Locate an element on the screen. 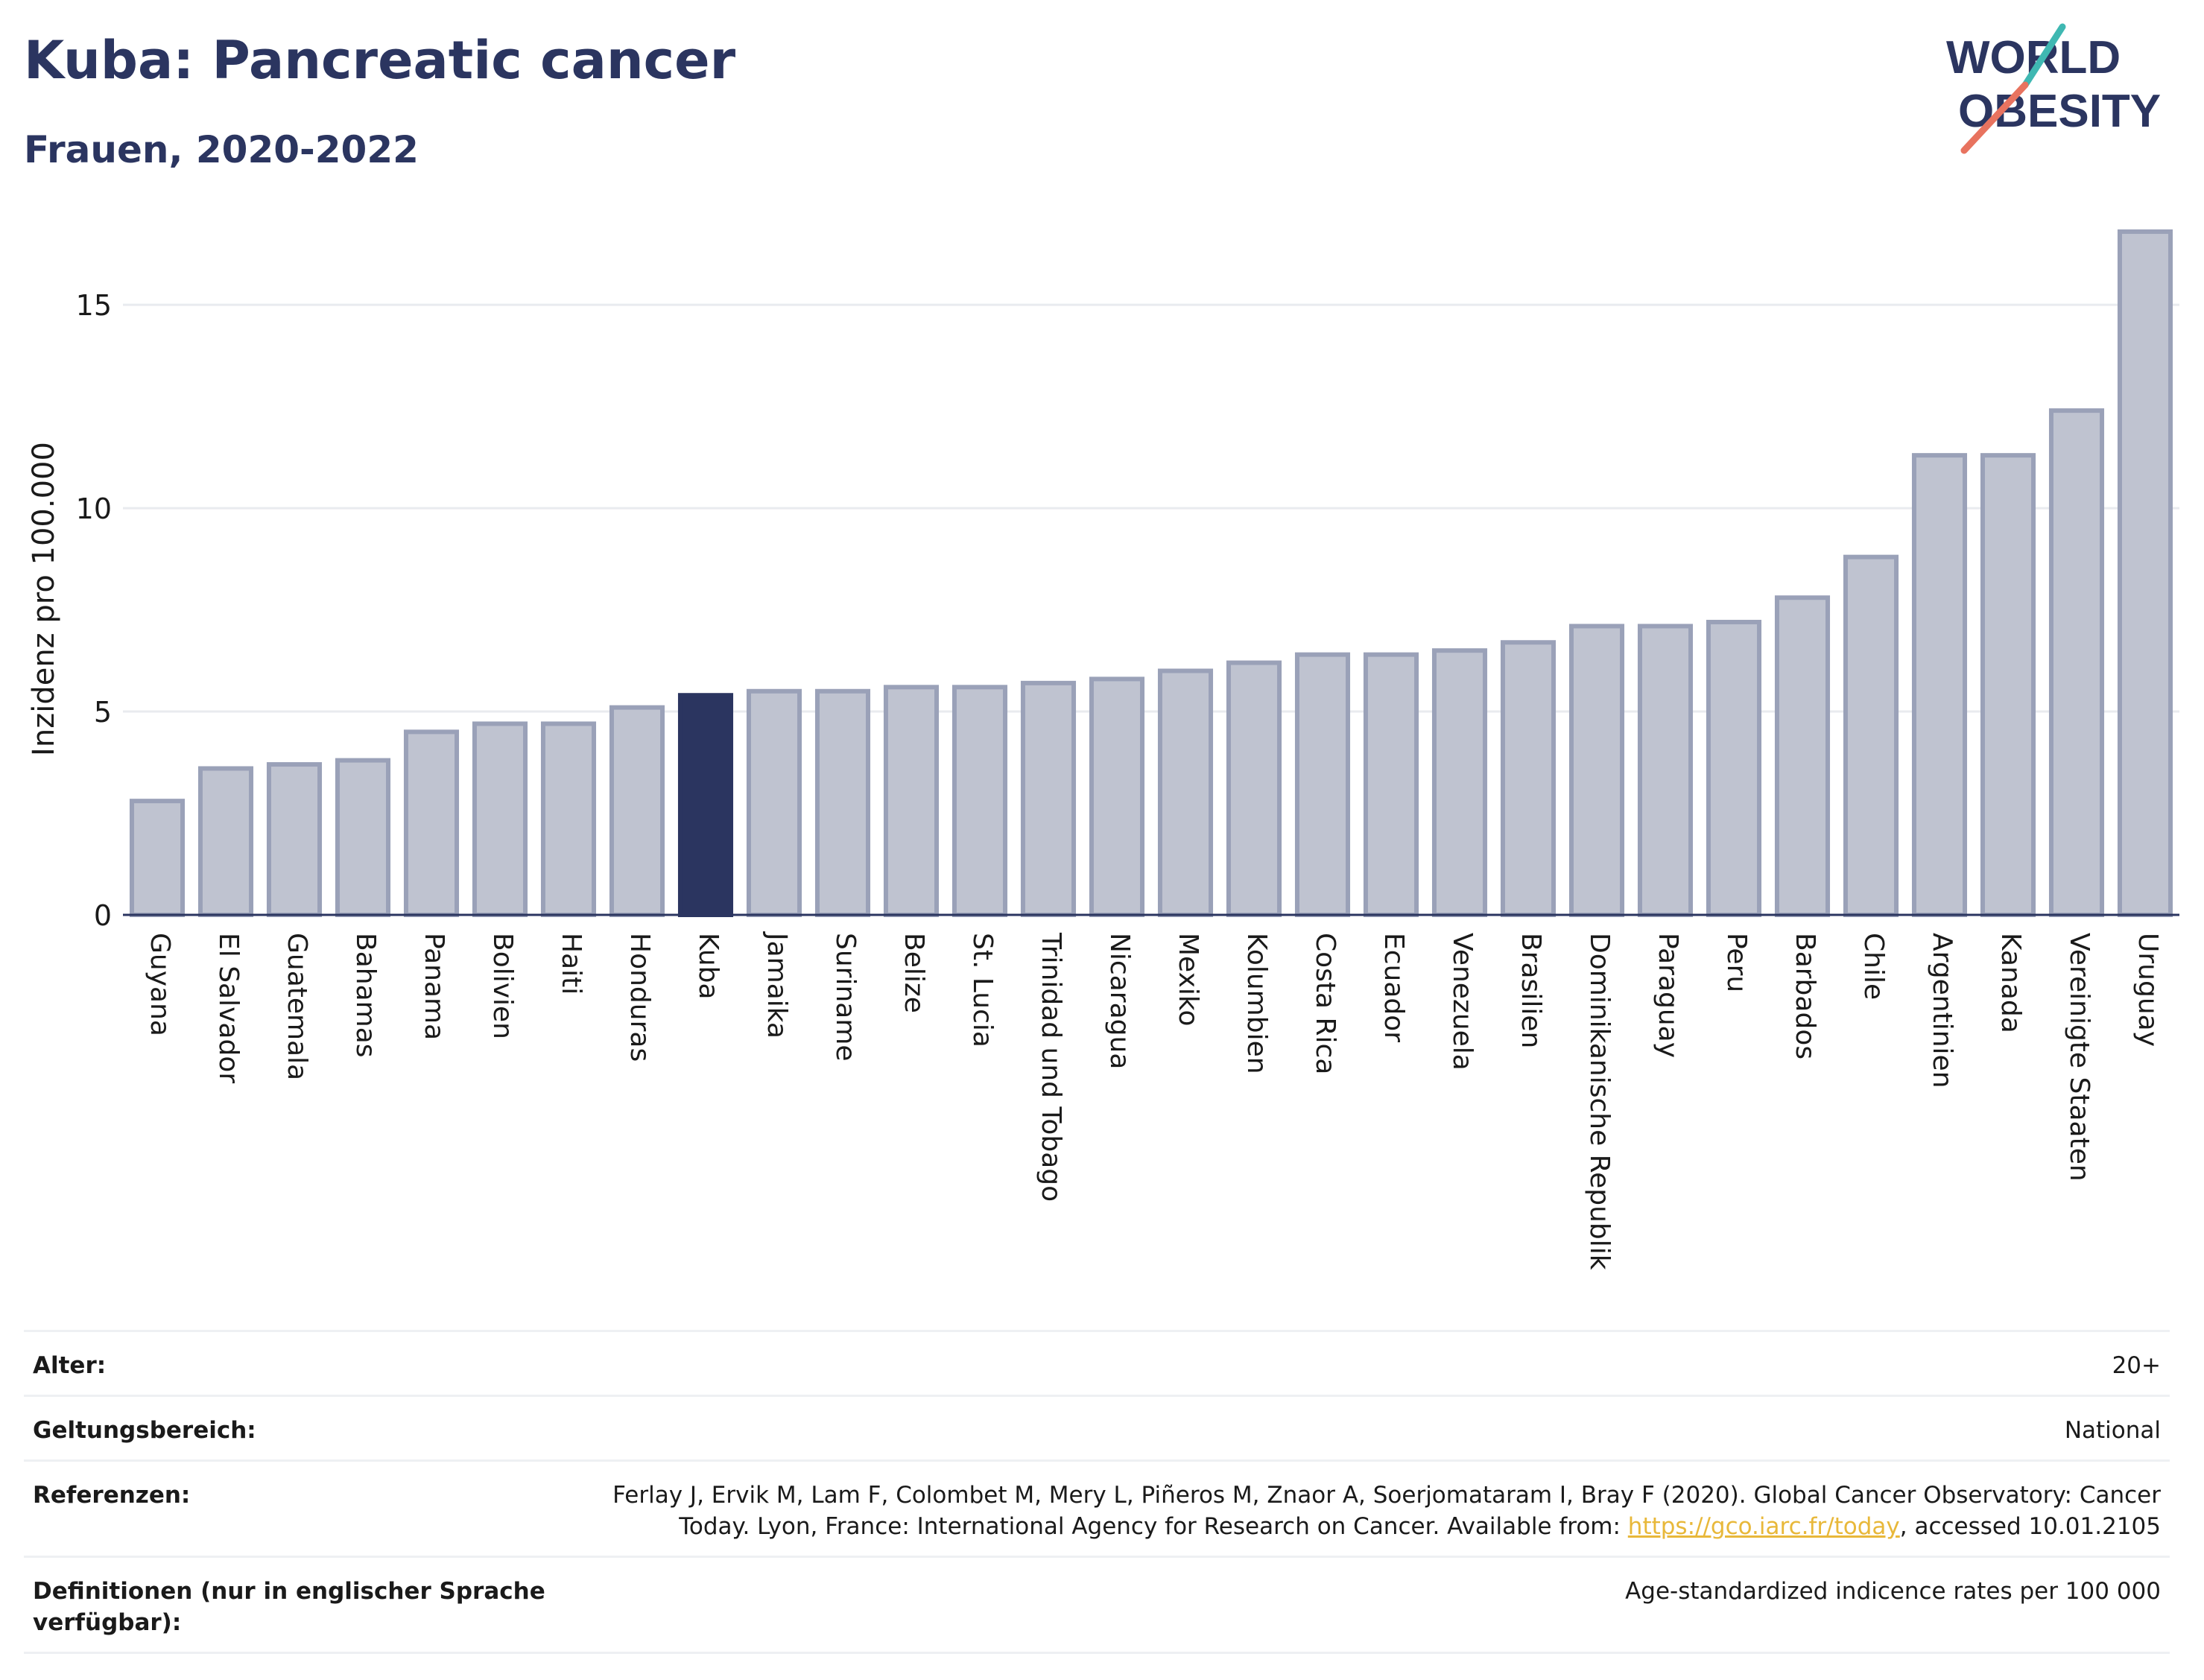 This screenshot has height=1680, width=2204. x-tick-label: Guatemala is located at coordinates (297, 1006).